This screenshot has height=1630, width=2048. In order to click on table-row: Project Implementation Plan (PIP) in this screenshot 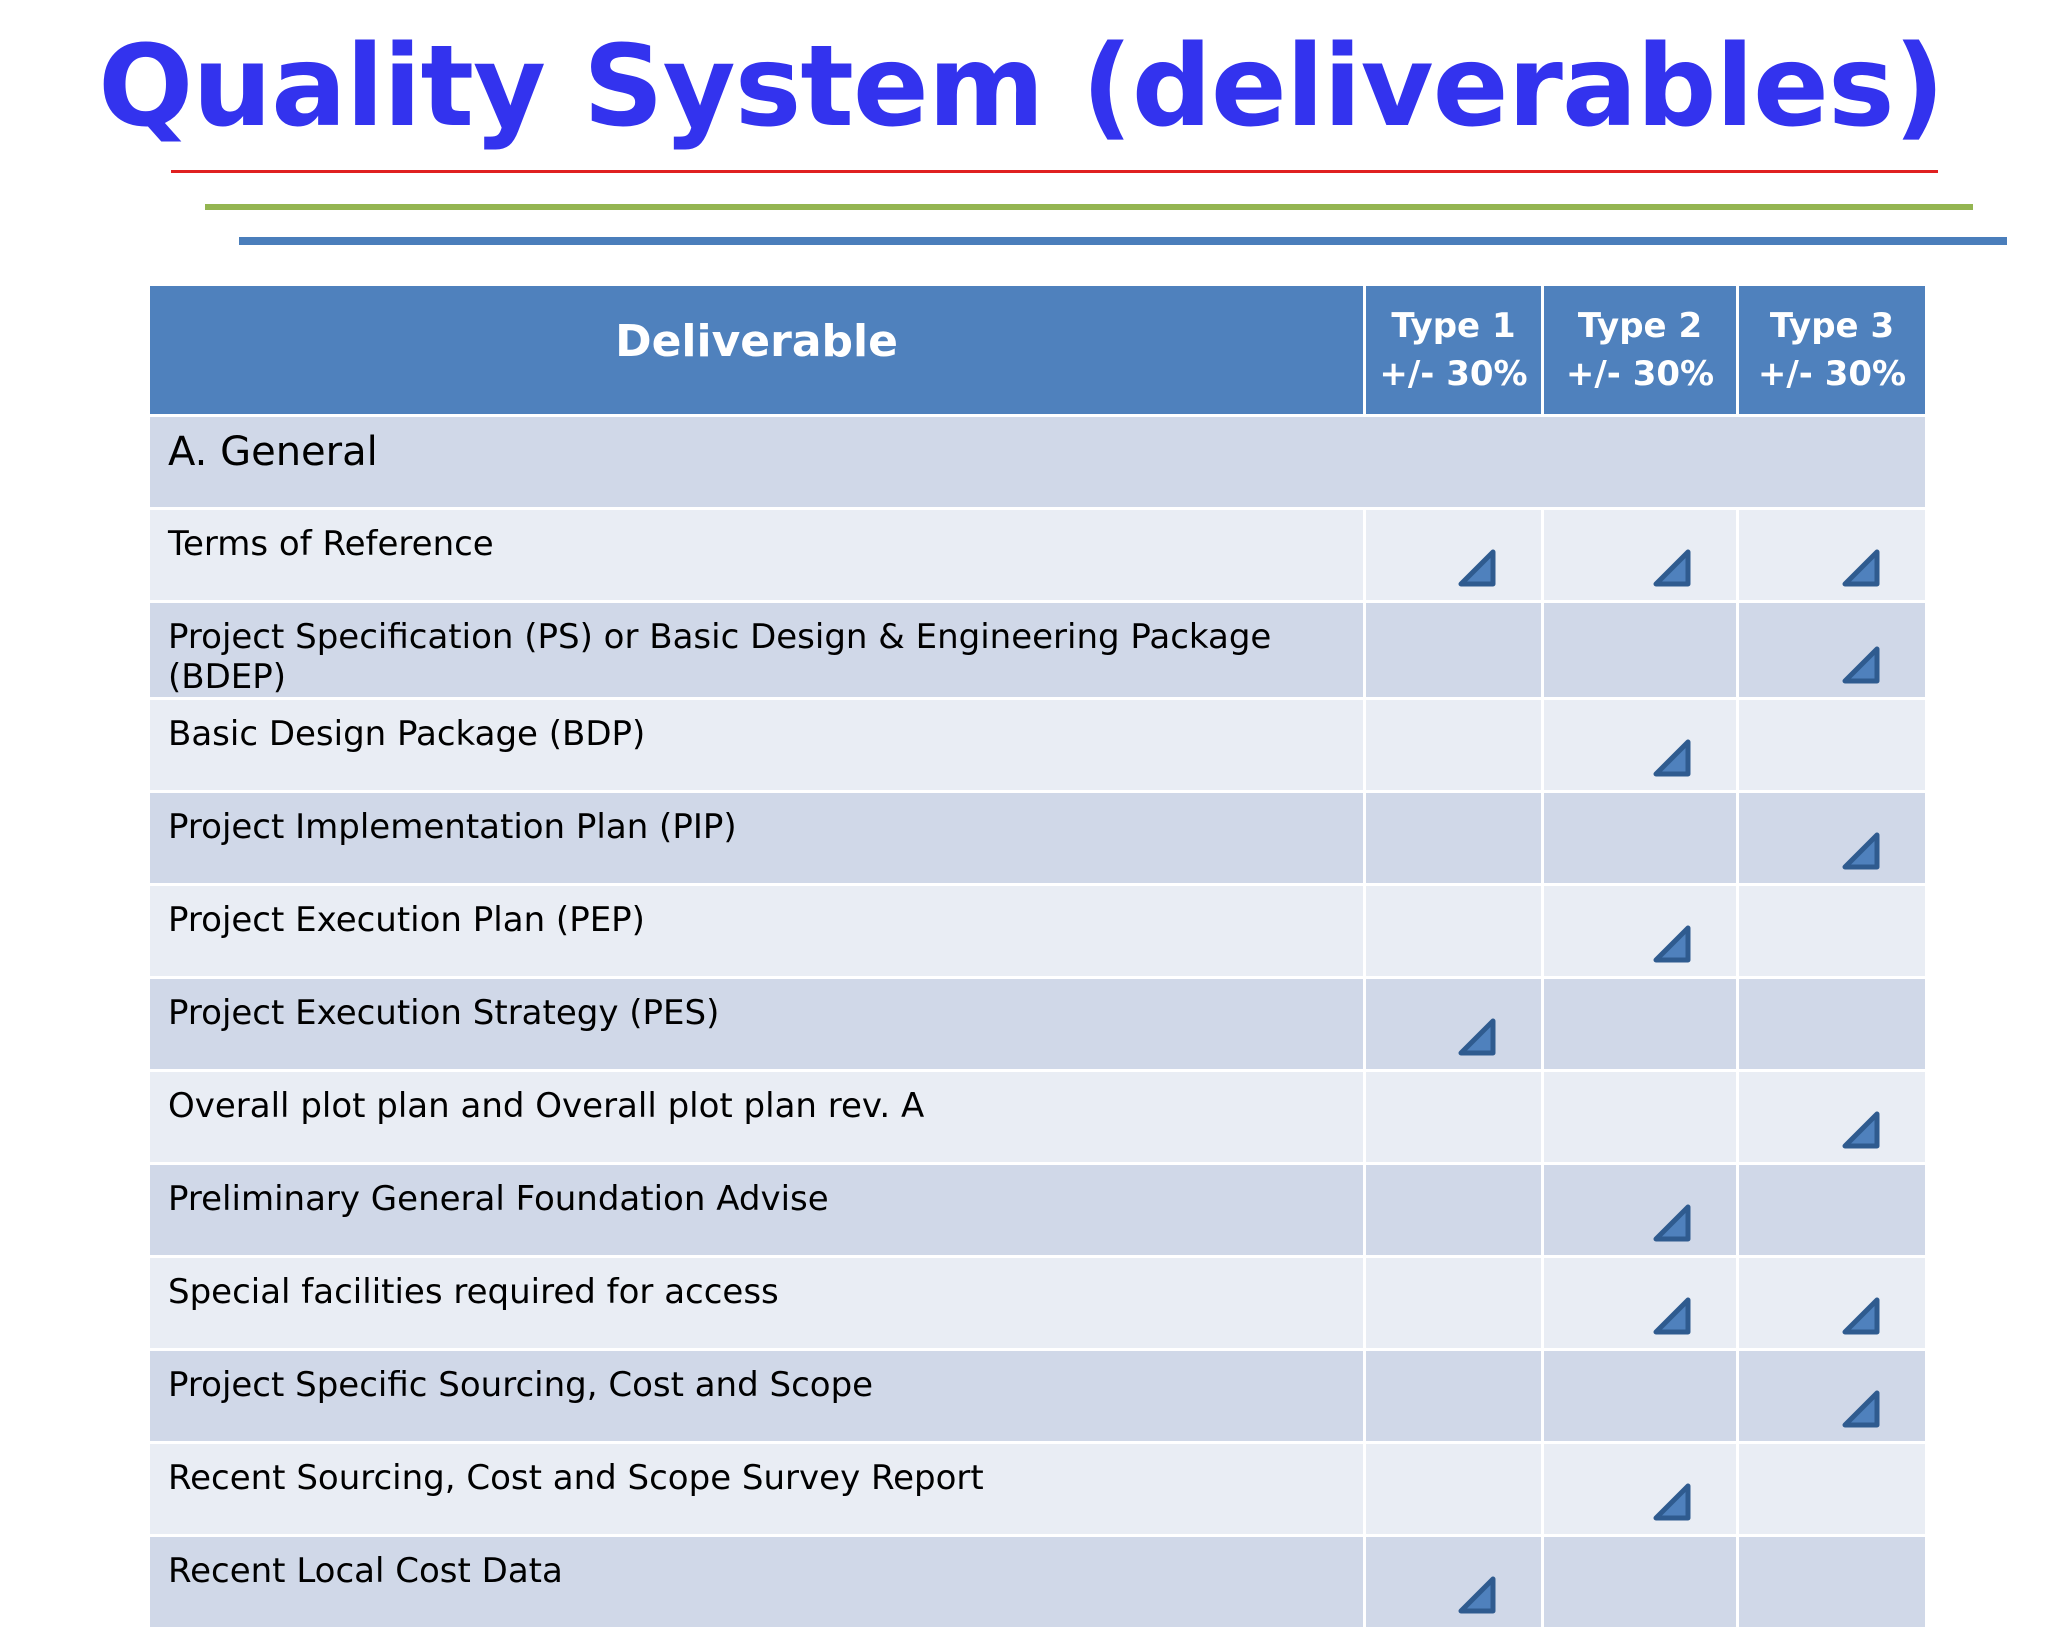, I will do `click(1037, 838)`.